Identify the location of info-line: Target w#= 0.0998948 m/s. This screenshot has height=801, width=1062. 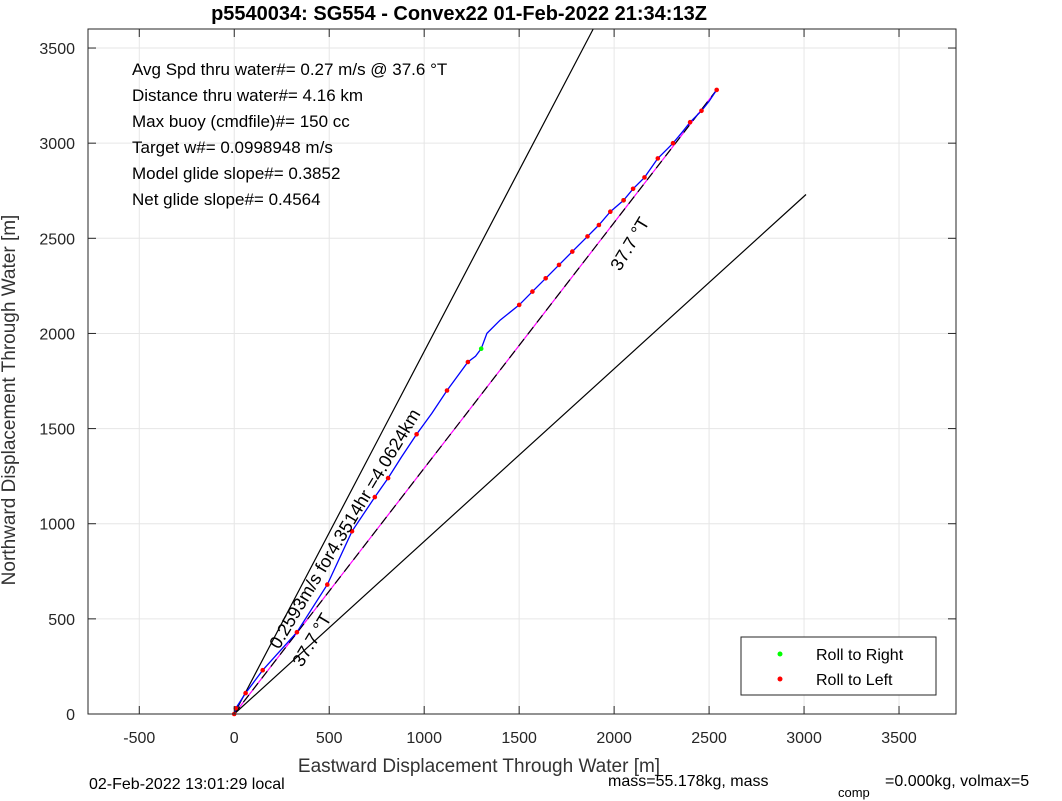
(232, 147).